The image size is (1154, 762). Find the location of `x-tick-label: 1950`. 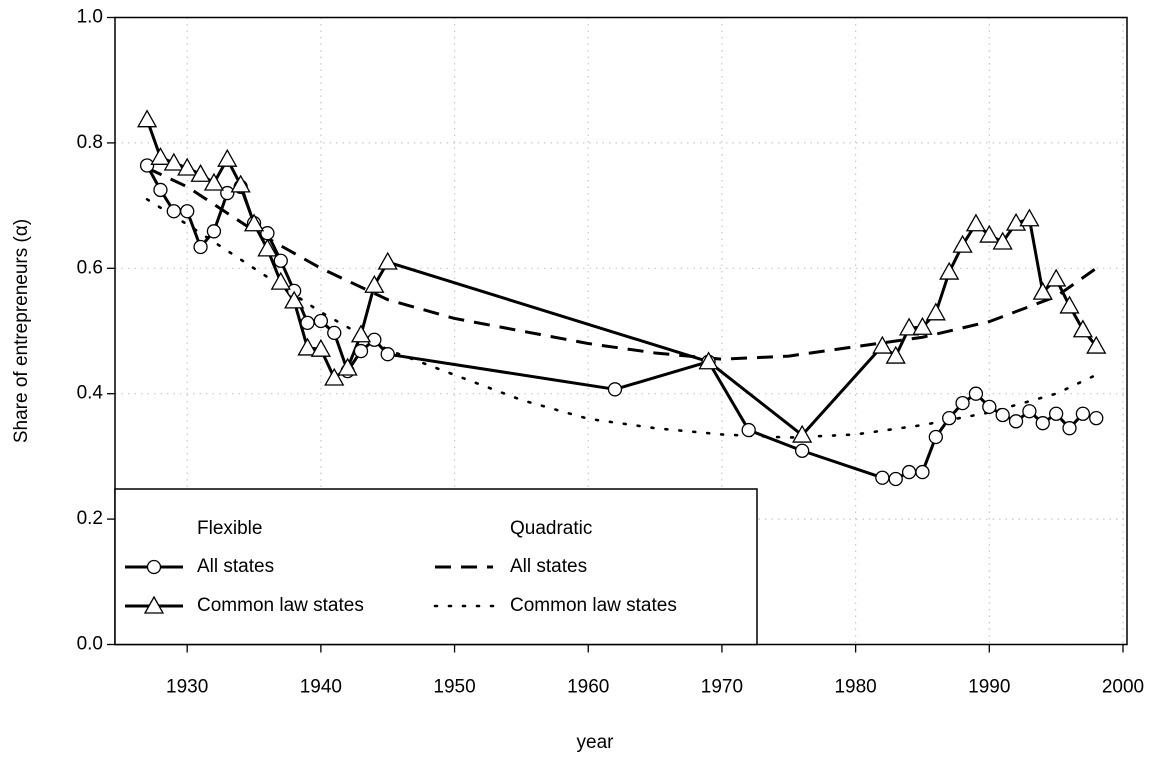

x-tick-label: 1950 is located at coordinates (454, 687).